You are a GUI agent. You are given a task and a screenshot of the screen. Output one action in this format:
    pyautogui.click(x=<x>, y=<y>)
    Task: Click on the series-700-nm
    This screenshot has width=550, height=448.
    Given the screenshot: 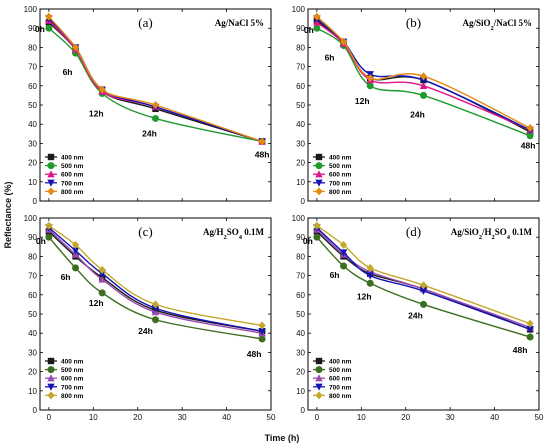 What is the action you would take?
    pyautogui.click(x=155, y=80)
    